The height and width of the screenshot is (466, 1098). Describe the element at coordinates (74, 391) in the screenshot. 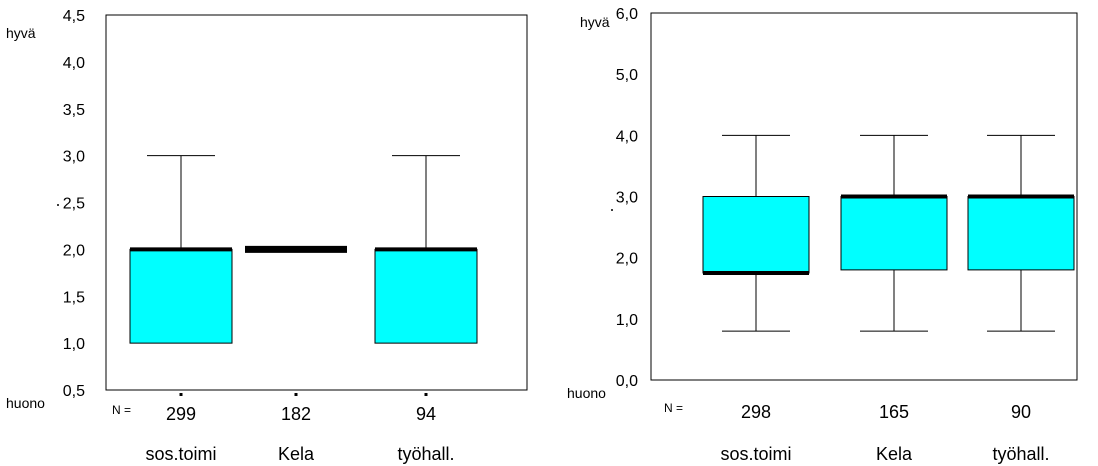

I see `y-tick-label: 0,5` at that location.